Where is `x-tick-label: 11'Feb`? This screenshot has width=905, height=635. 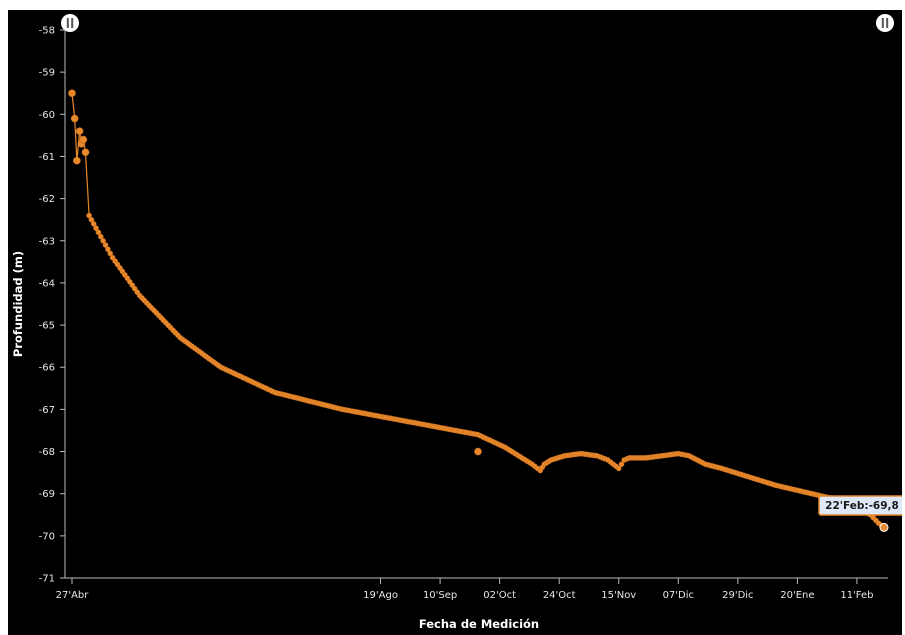
x-tick-label: 11'Feb is located at coordinates (856, 595).